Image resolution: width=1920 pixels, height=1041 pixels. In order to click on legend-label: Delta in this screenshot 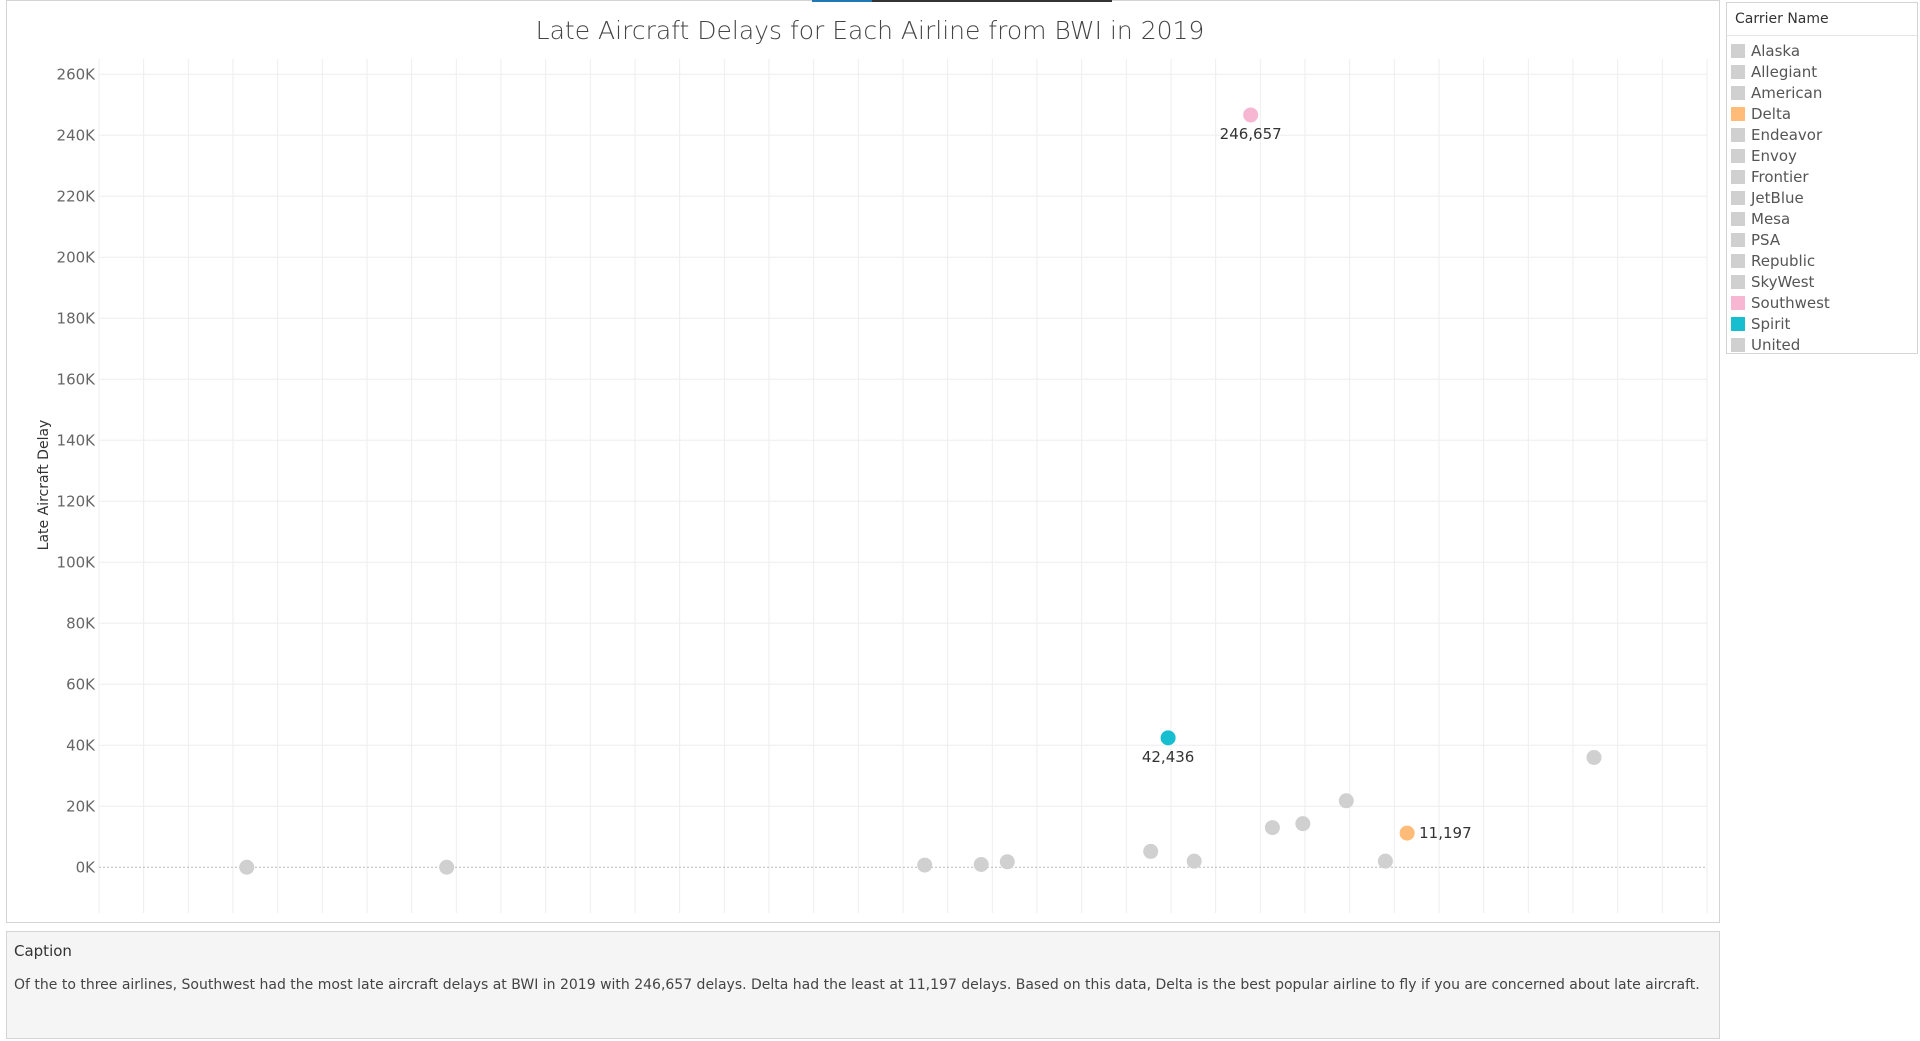, I will do `click(1771, 113)`.